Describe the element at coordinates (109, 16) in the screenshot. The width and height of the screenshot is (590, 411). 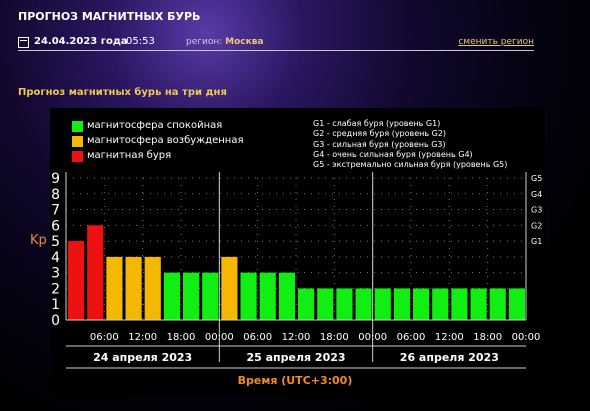
I see `page-title: ПРОГНОЗ МАГНИТНЫХ БУРЬ` at that location.